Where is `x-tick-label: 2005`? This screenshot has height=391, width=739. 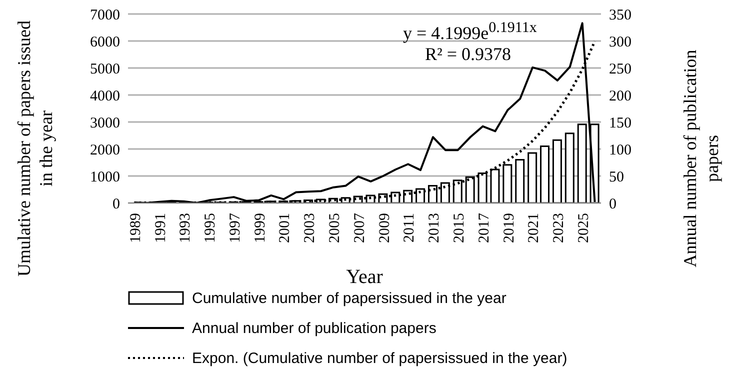 x-tick-label: 2005 is located at coordinates (335, 228).